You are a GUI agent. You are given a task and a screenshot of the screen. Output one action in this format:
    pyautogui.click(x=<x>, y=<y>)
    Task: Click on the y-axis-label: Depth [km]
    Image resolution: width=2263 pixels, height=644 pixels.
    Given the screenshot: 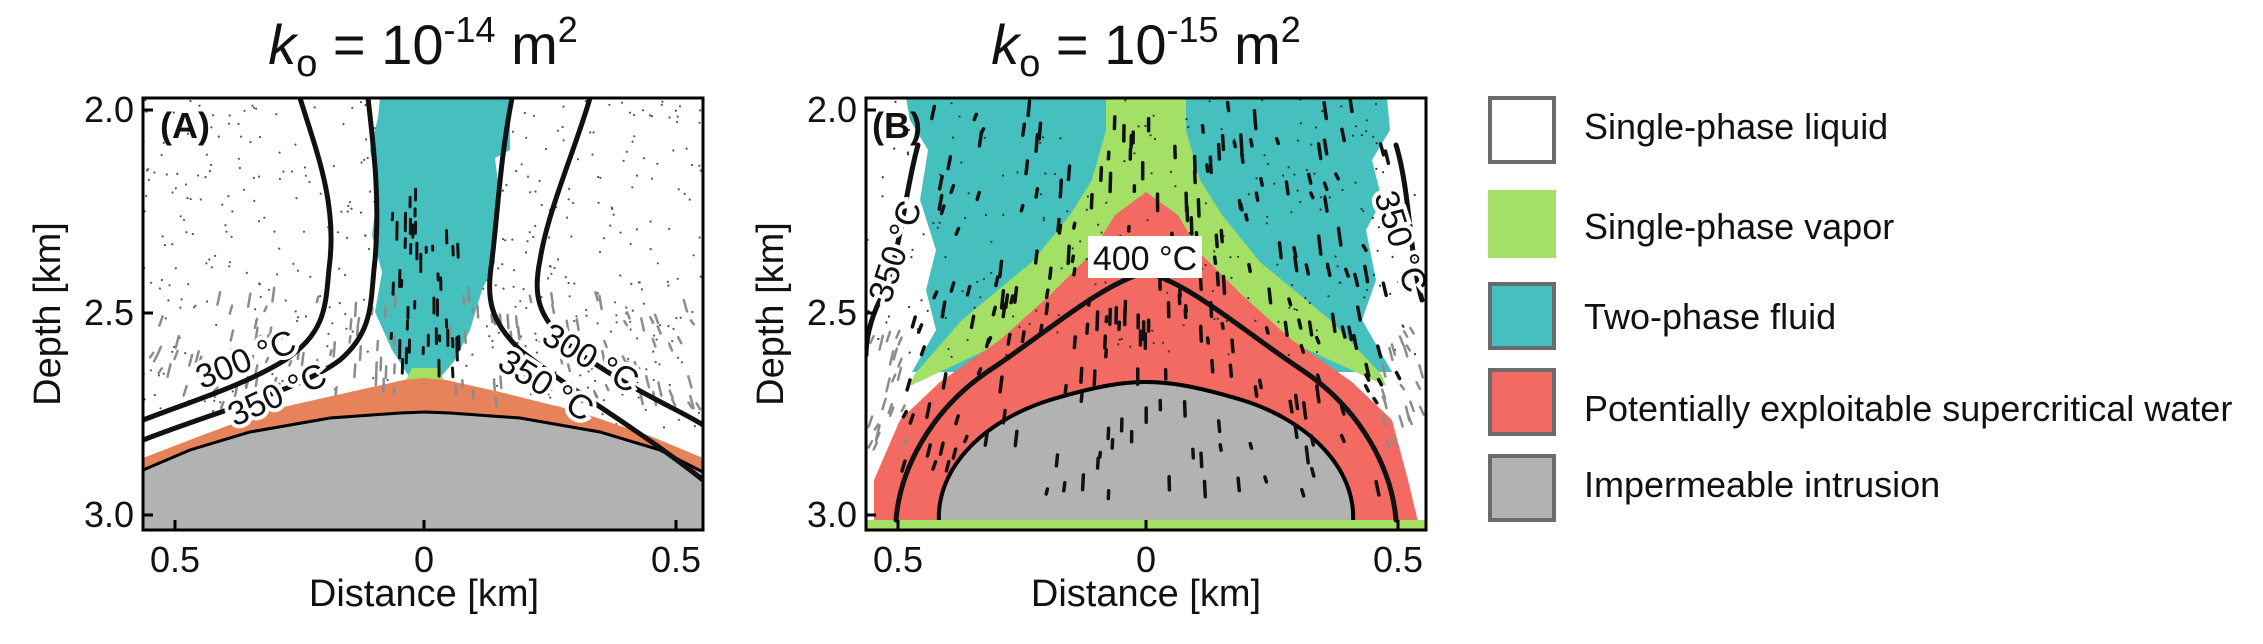 What is the action you would take?
    pyautogui.click(x=771, y=314)
    